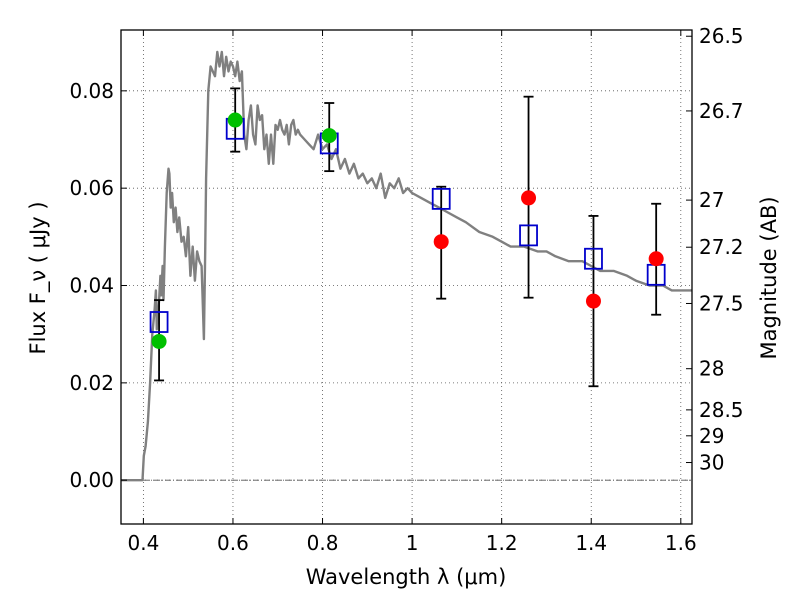  I want to click on y2-axis-ticks: 26.5 26.7 27 27.2 27.5 28 28.529 30, so click(715, 249).